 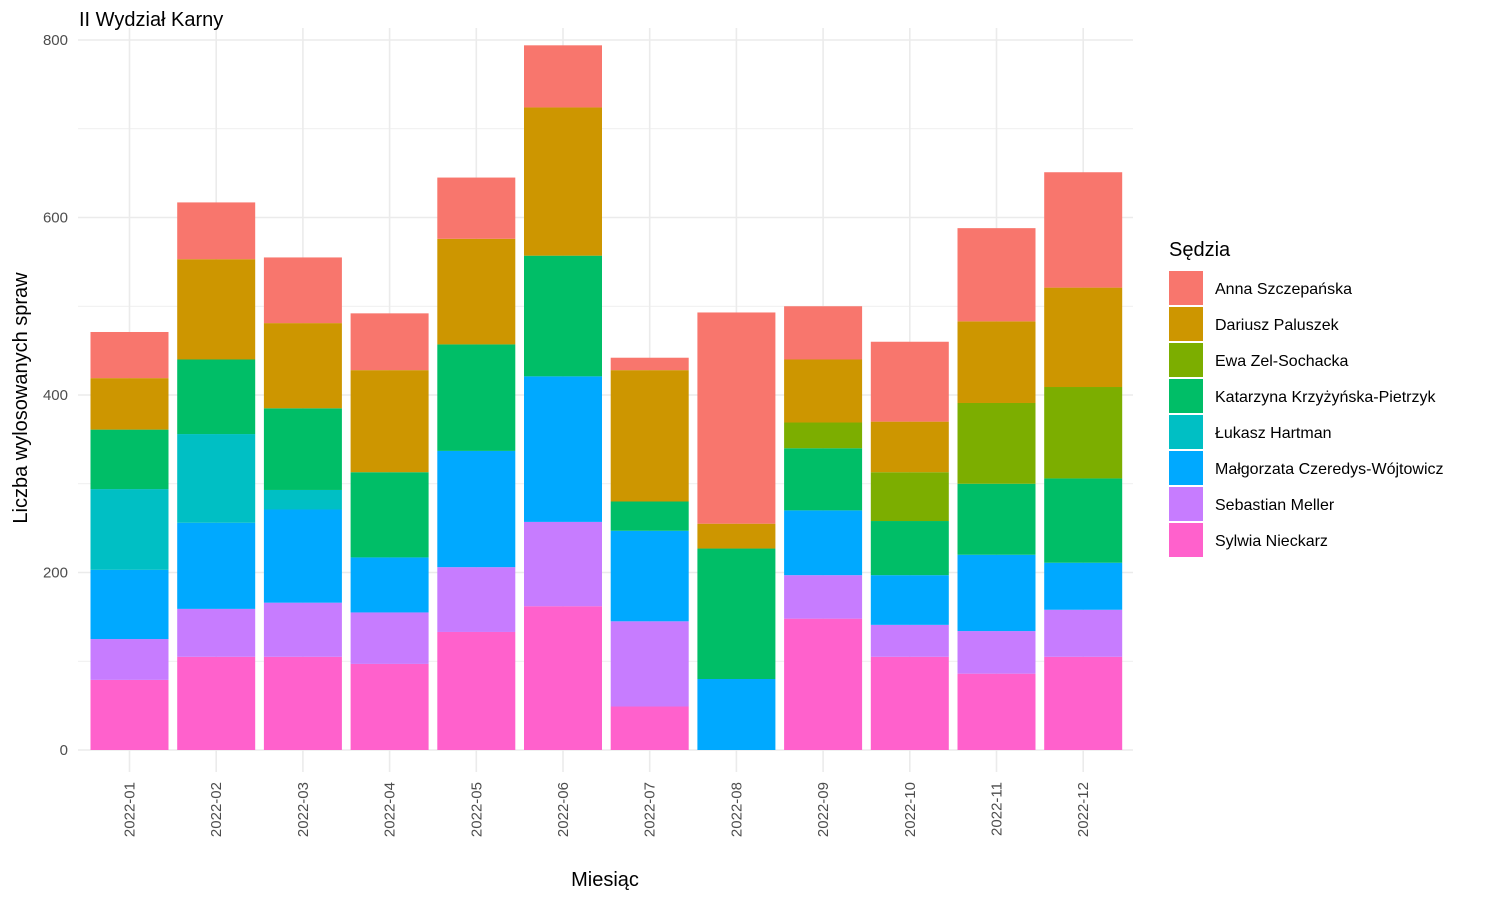 I want to click on y-axis-tick-labels: 0 200 400 600 800, so click(x=55, y=395).